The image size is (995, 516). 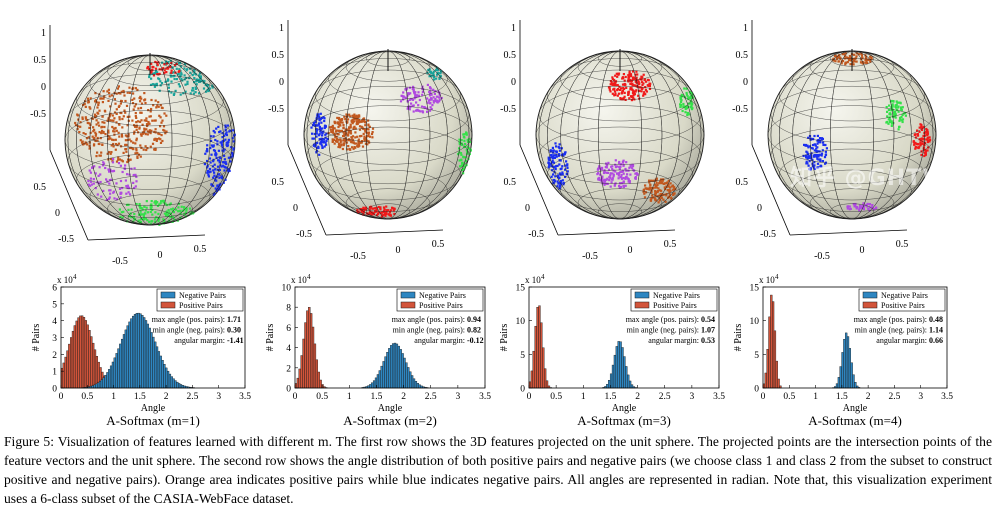 I want to click on x-tick-label: 0, so click(x=295, y=397).